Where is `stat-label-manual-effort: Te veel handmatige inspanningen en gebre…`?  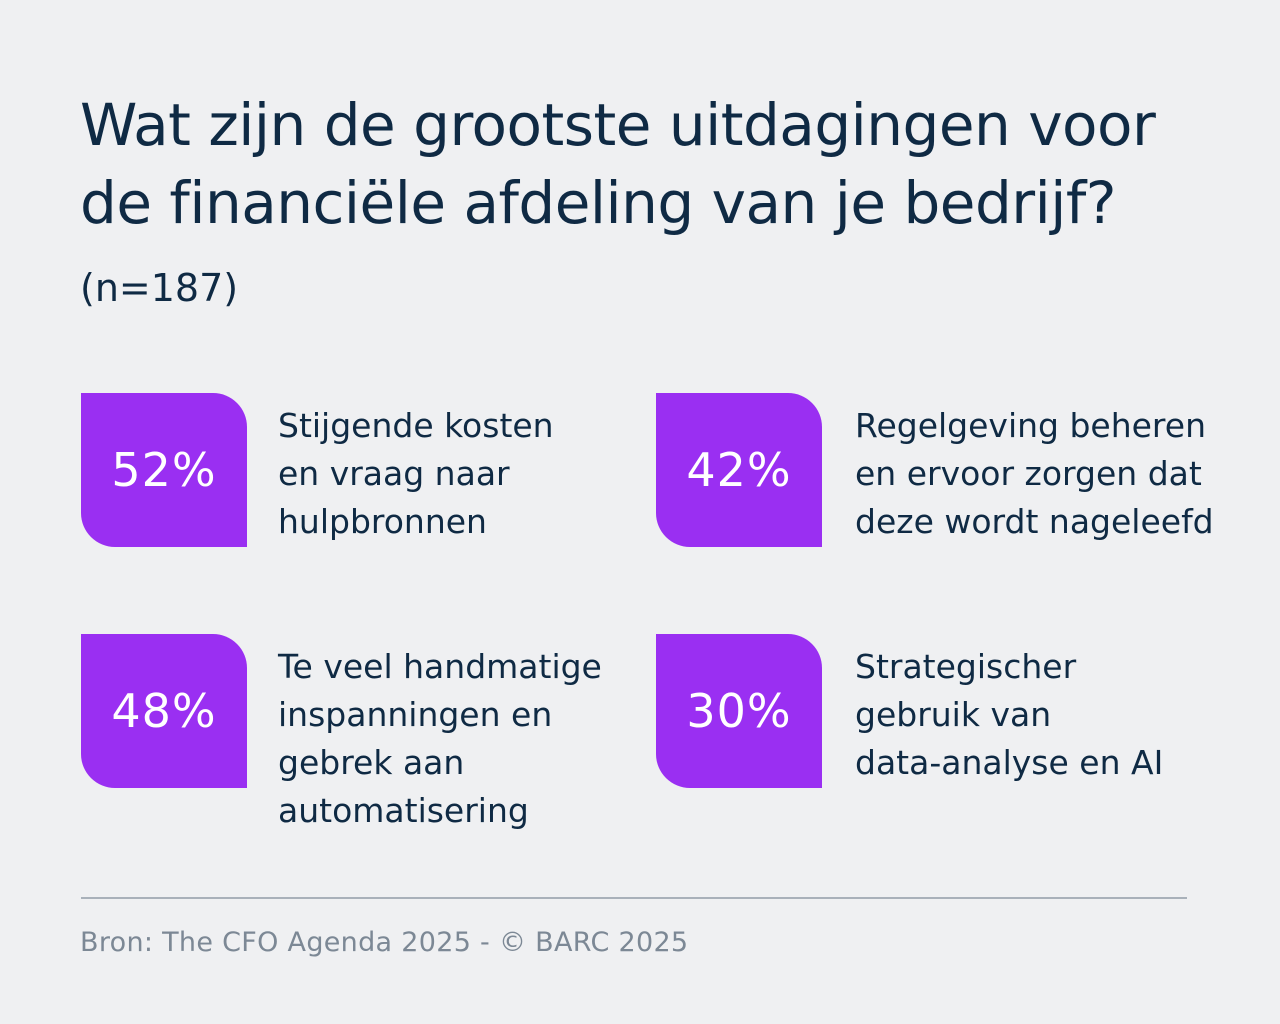
stat-label-manual-effort: Te veel handmatige inspanningen en gebre… is located at coordinates (440, 738).